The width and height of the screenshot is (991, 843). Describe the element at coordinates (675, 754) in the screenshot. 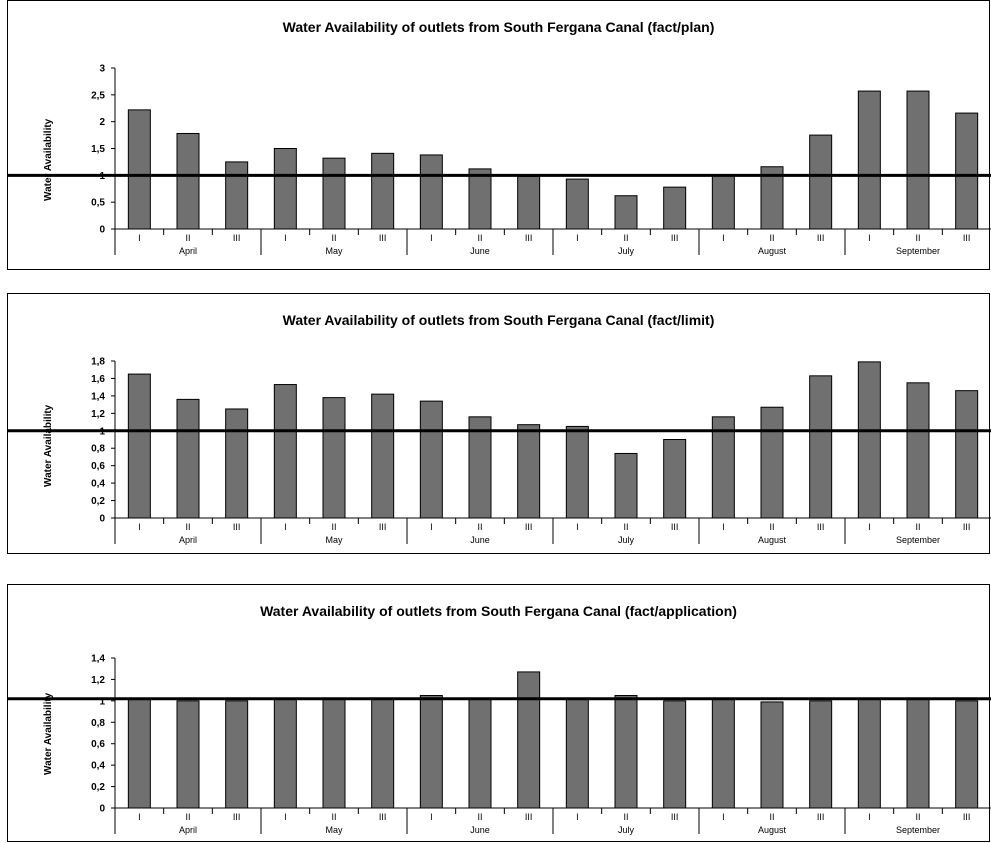

I see `bar-july-iii` at that location.